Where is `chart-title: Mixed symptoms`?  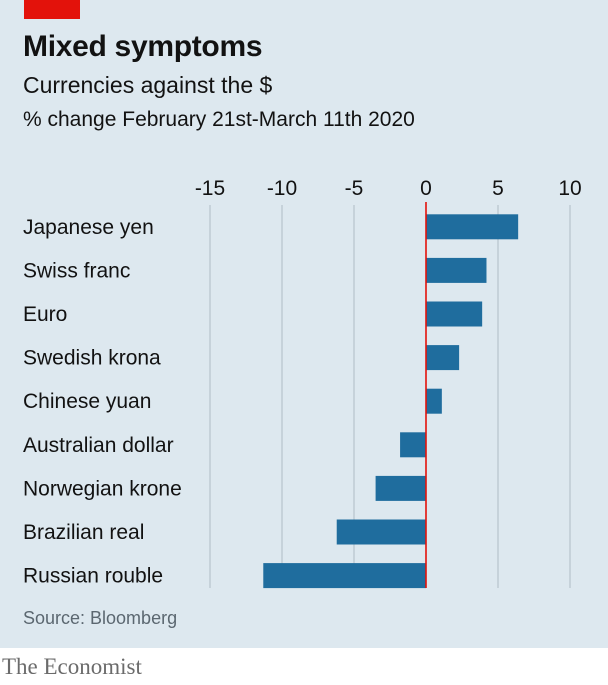
chart-title: Mixed symptoms is located at coordinates (143, 46).